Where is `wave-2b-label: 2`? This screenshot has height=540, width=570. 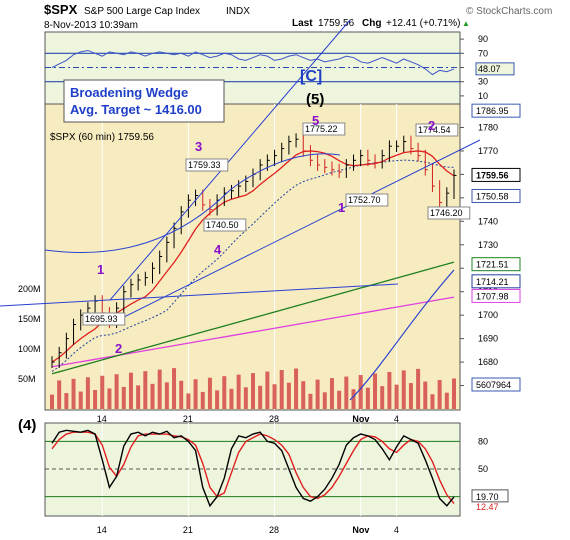 wave-2b-label: 2 is located at coordinates (431, 125).